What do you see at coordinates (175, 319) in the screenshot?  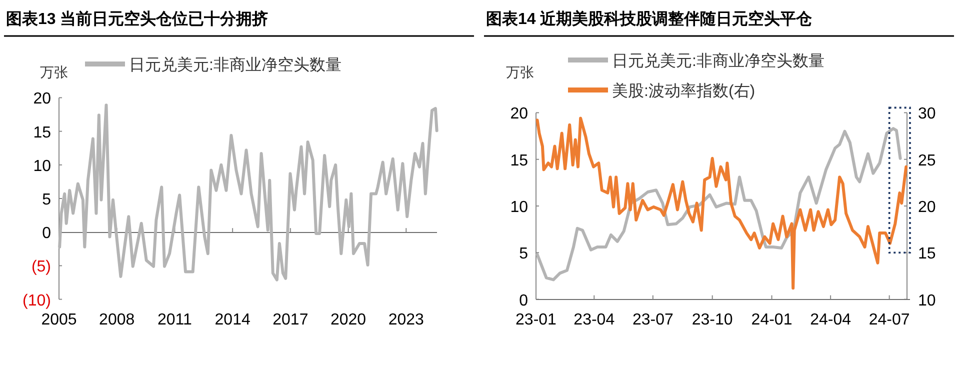 I see `x-tick-label: 2011` at bounding box center [175, 319].